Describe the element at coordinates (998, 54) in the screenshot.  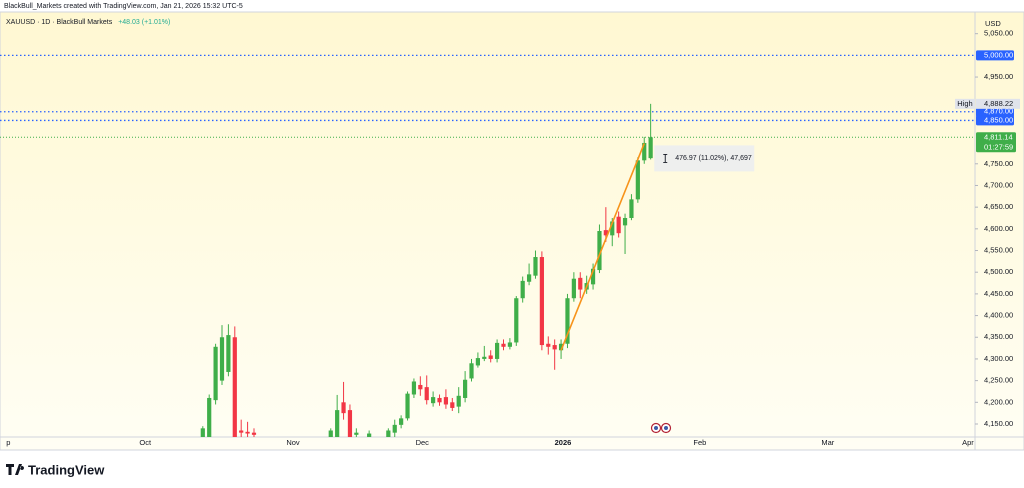
I see `price-line-label: 5,000.00` at that location.